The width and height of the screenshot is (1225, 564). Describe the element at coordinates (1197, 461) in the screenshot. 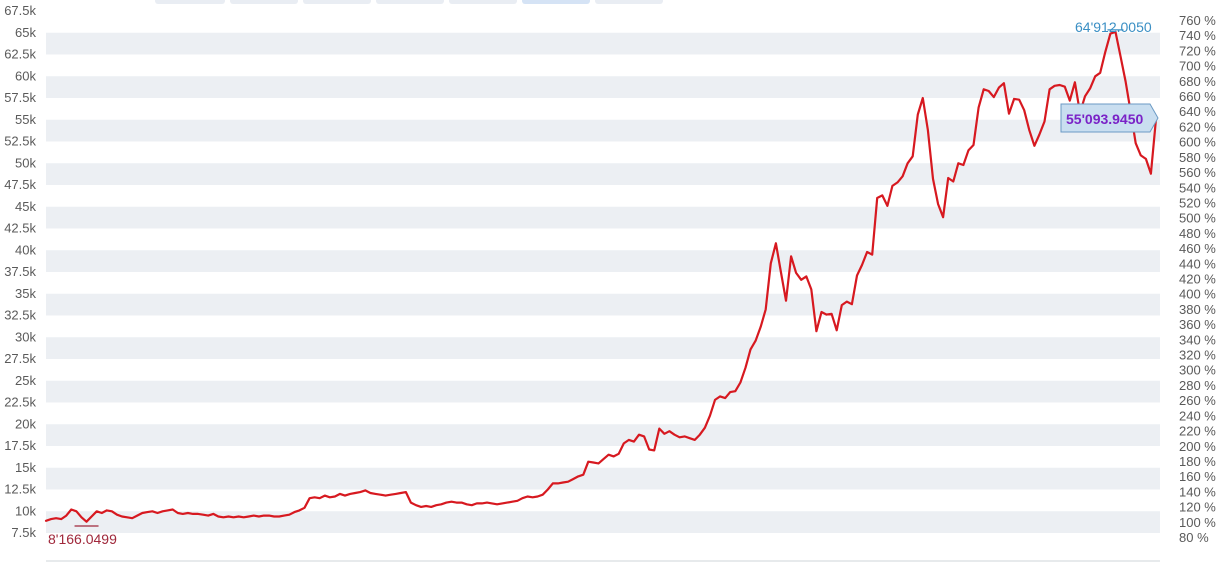

I see `y2-tick-label: 180 %` at that location.